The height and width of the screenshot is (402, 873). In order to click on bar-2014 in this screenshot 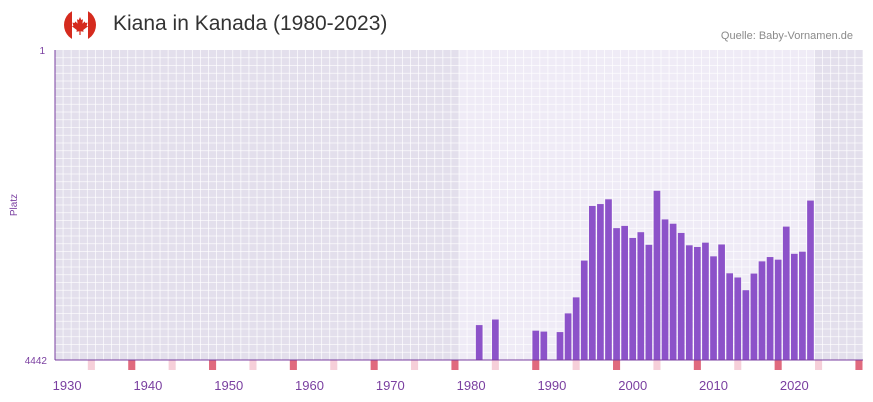, I will do `click(746, 325)`.